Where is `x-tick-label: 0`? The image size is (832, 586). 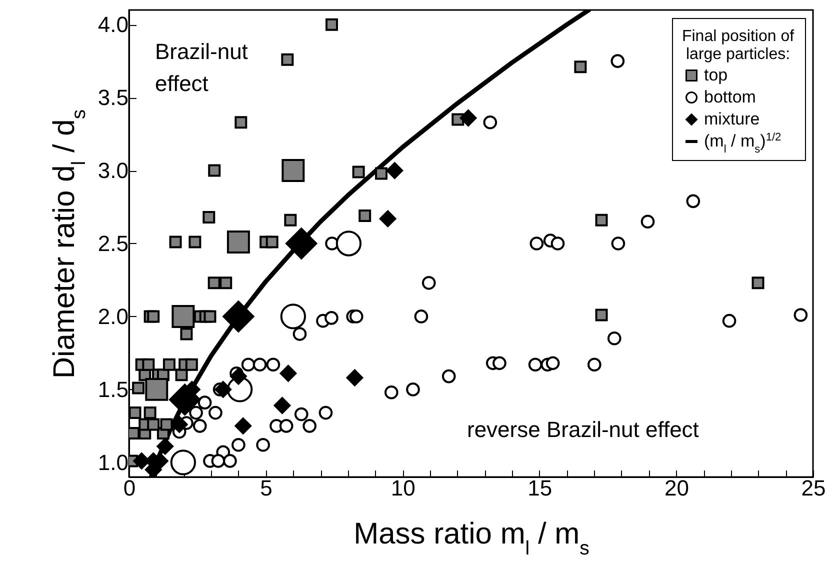 x-tick-label: 0 is located at coordinates (129, 488).